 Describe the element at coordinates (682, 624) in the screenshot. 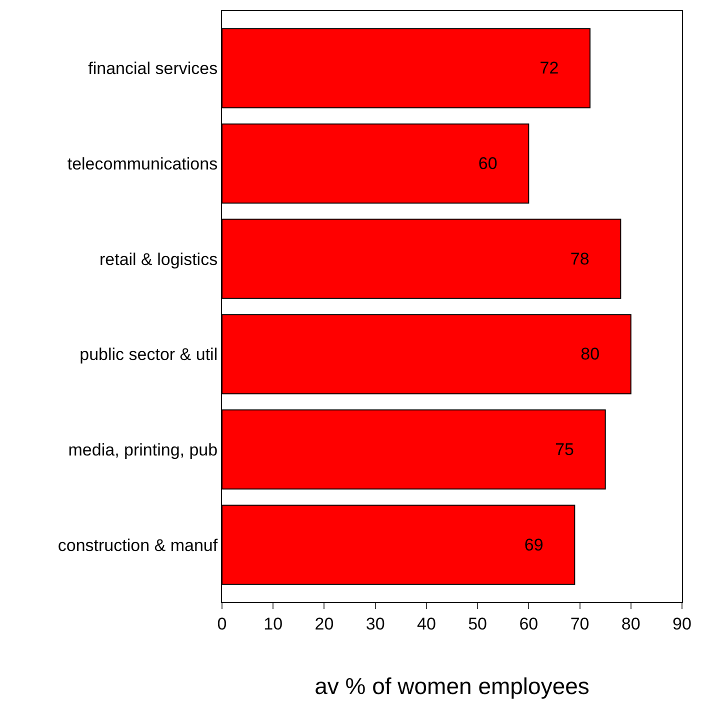

I see `x-tick-label: 90` at that location.